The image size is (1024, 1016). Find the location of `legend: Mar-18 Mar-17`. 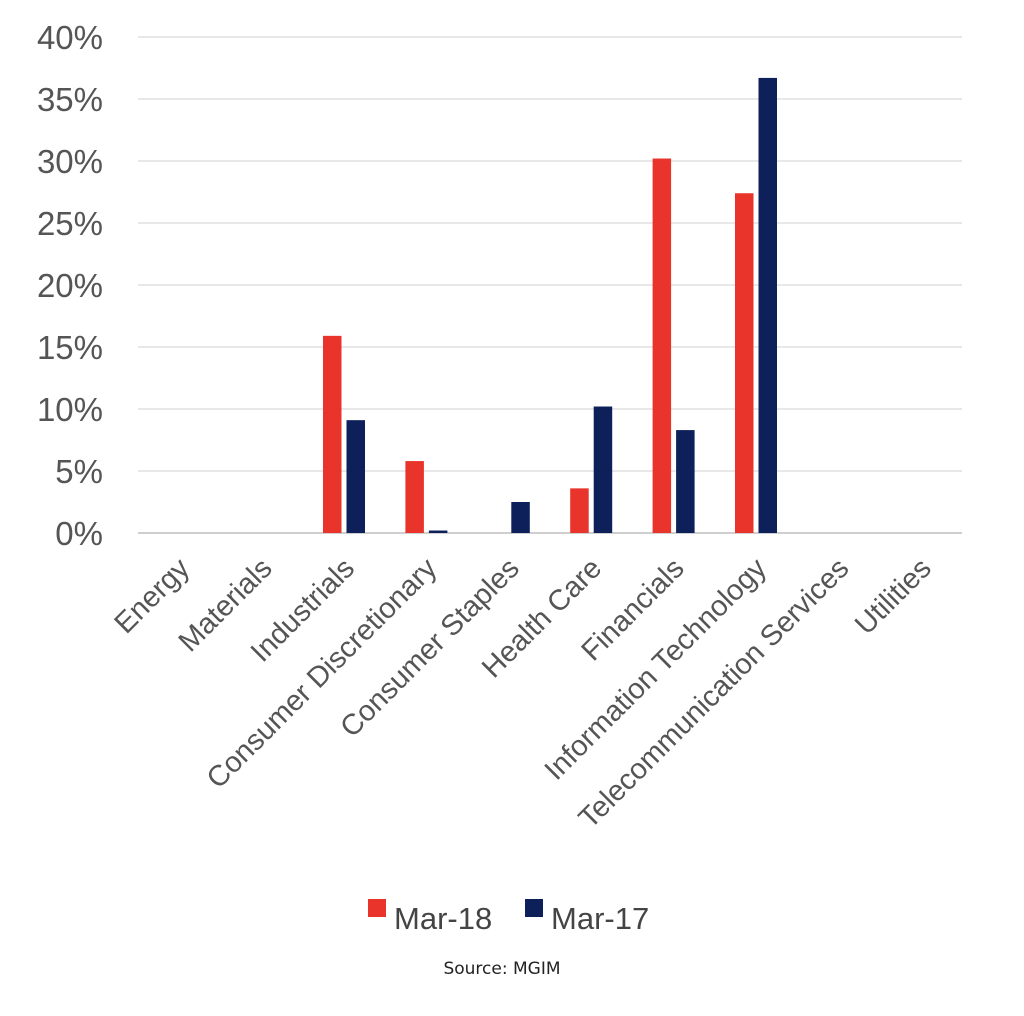

legend: Mar-18 Mar-17 is located at coordinates (508, 917).